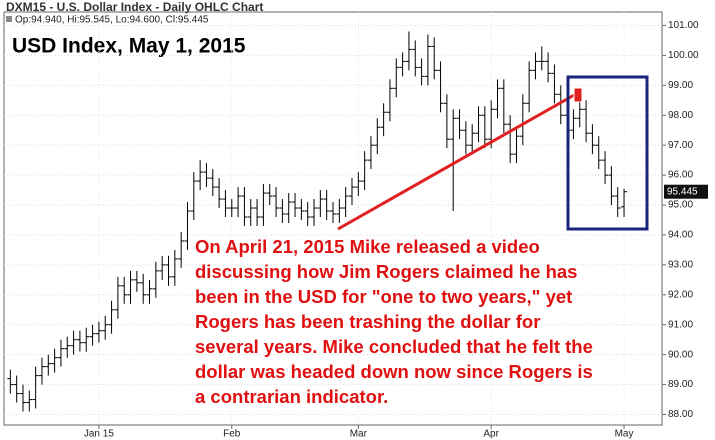  What do you see at coordinates (683, 25) in the screenshot?
I see `y-tick-label: 101.00` at bounding box center [683, 25].